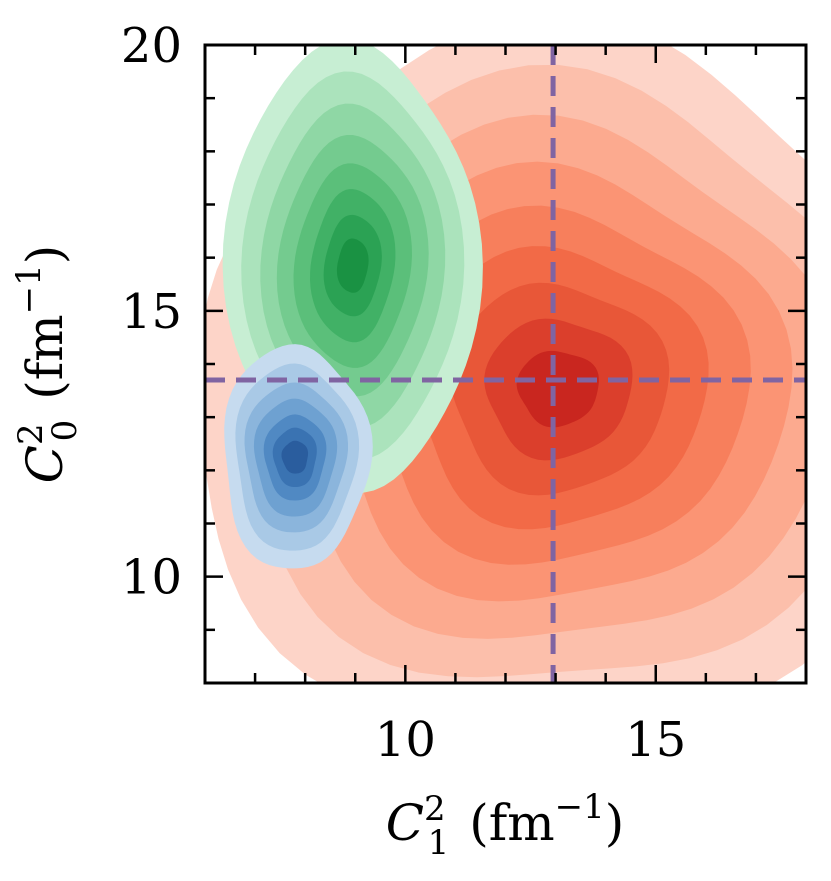  Describe the element at coordinates (655, 740) in the screenshot. I see `x-tick-label: 15` at that location.